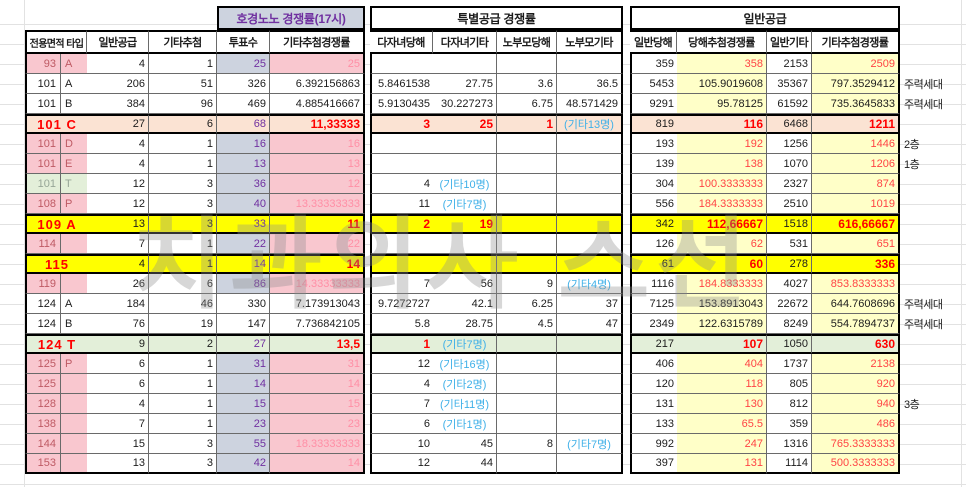 Image resolution: width=966 pixels, height=487 pixels. Describe the element at coordinates (465, 224) in the screenshot. I see `cell: 19` at that location.